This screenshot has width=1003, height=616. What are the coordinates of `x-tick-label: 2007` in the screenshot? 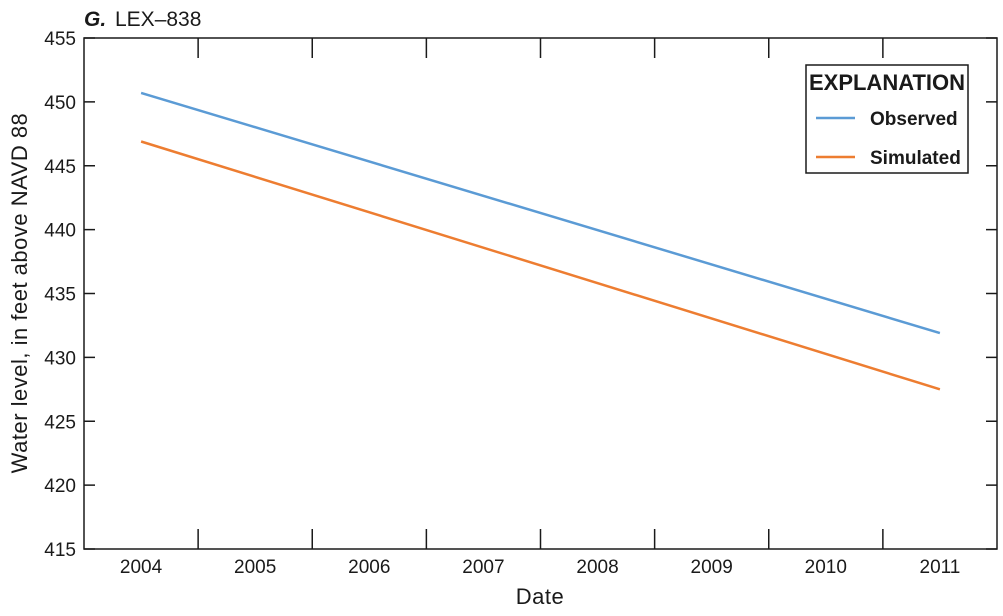 It's located at (483, 567).